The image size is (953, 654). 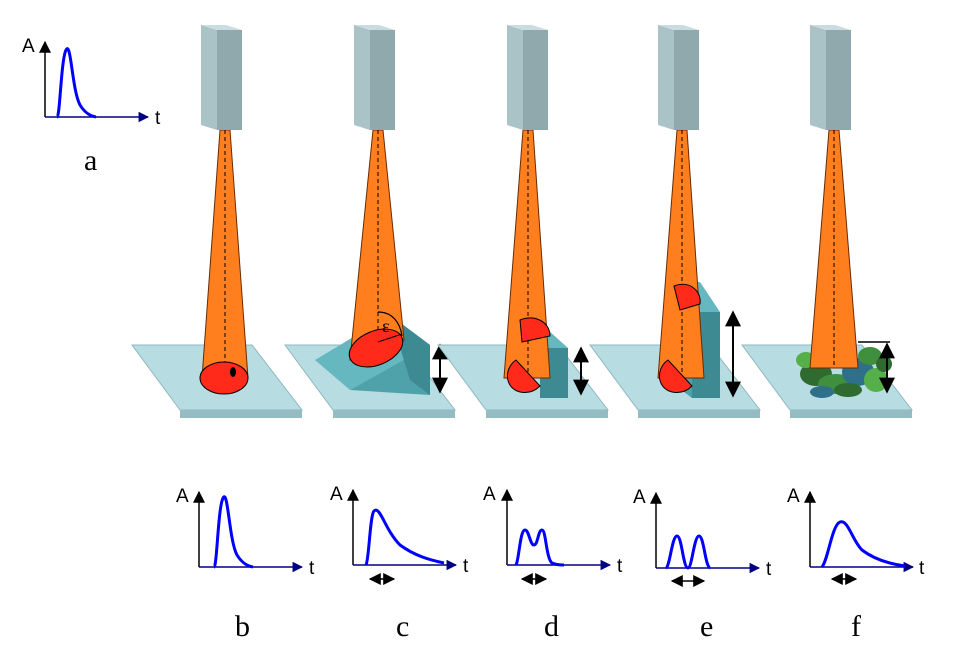 What do you see at coordinates (386, 326) in the screenshot?
I see `epsilon-label: ε` at bounding box center [386, 326].